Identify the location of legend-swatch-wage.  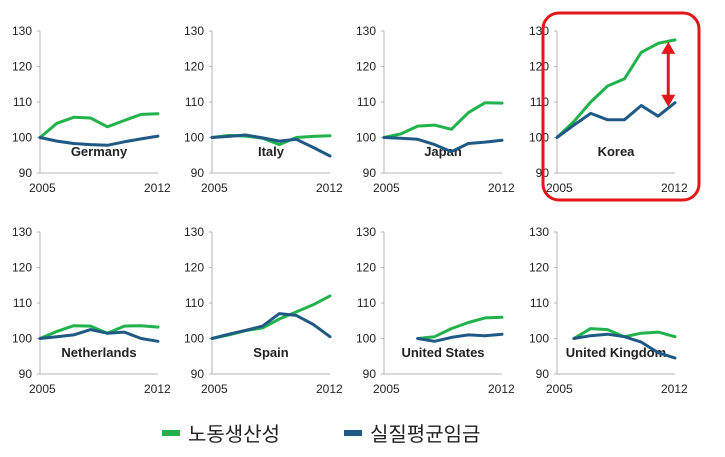
(353, 432).